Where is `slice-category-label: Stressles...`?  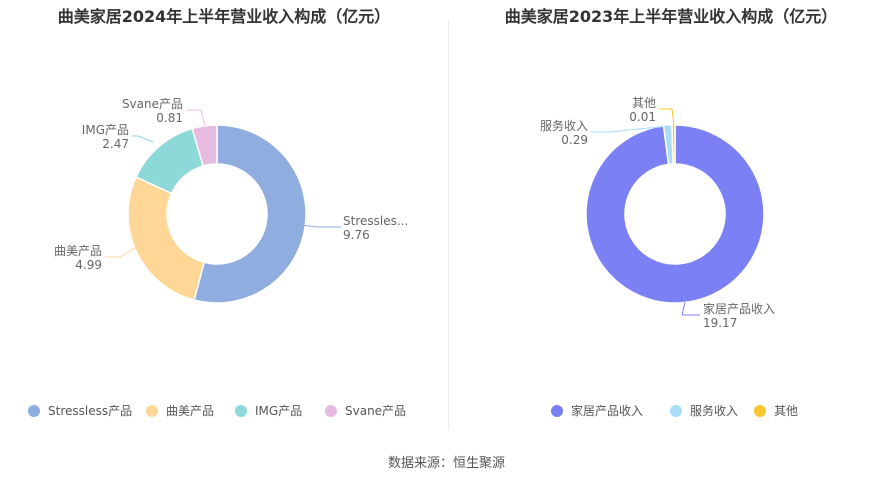
slice-category-label: Stressles... is located at coordinates (375, 221).